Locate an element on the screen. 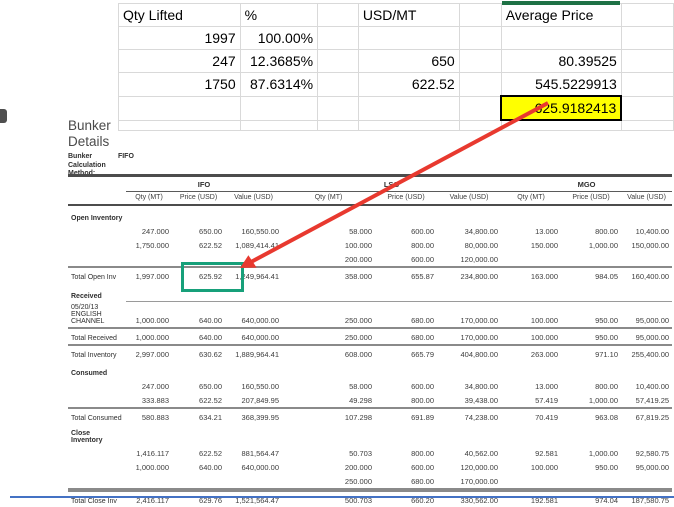 This screenshot has width=674, height=507. value-cell: 800.00 is located at coordinates (423, 400).